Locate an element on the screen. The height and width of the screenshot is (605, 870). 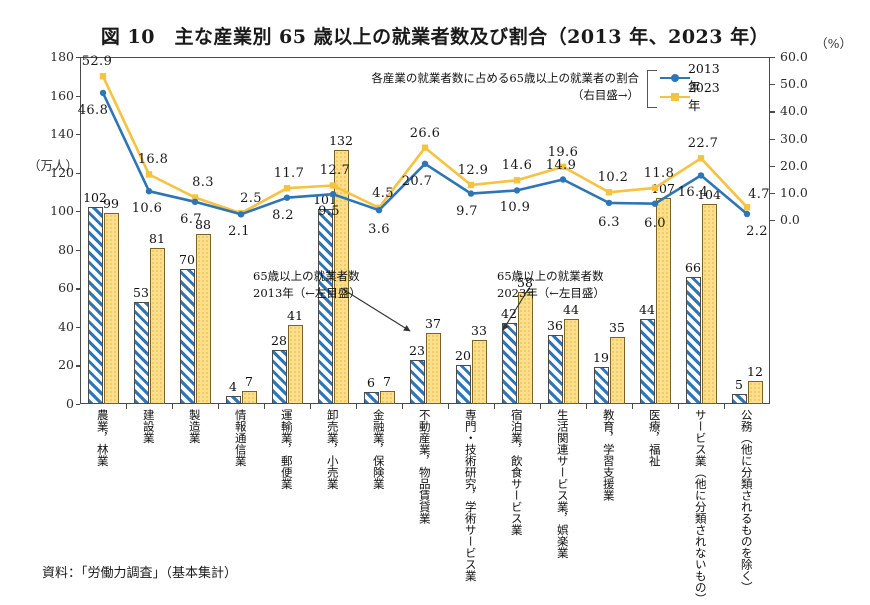
pct-2023-value: 4.7 is located at coordinates (759, 195).